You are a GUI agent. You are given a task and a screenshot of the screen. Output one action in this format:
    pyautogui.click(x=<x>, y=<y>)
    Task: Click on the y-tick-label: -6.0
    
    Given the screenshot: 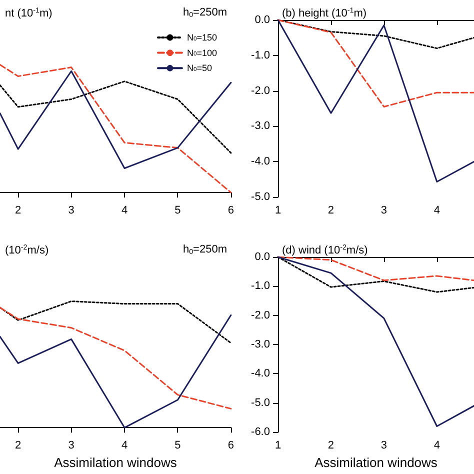 What is the action you would take?
    pyautogui.click(x=260, y=432)
    